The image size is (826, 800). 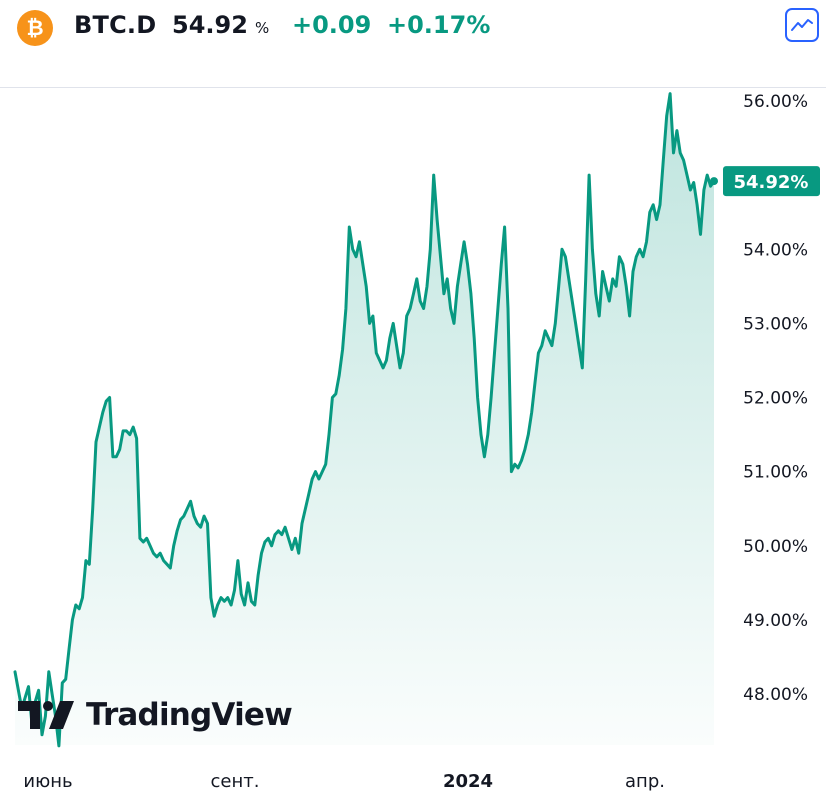 I want to click on tradingview-logo: TradingView, so click(x=155, y=715).